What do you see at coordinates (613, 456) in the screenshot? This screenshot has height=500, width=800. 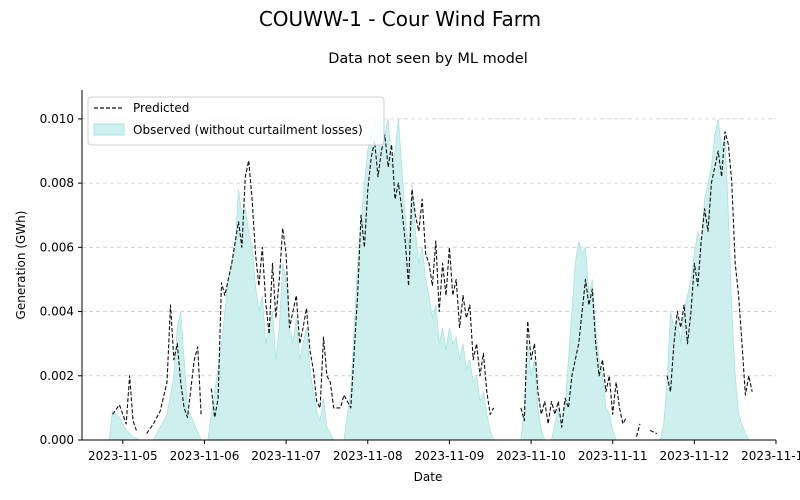 I see `x-tick-label: 2023-11-11` at bounding box center [613, 456].